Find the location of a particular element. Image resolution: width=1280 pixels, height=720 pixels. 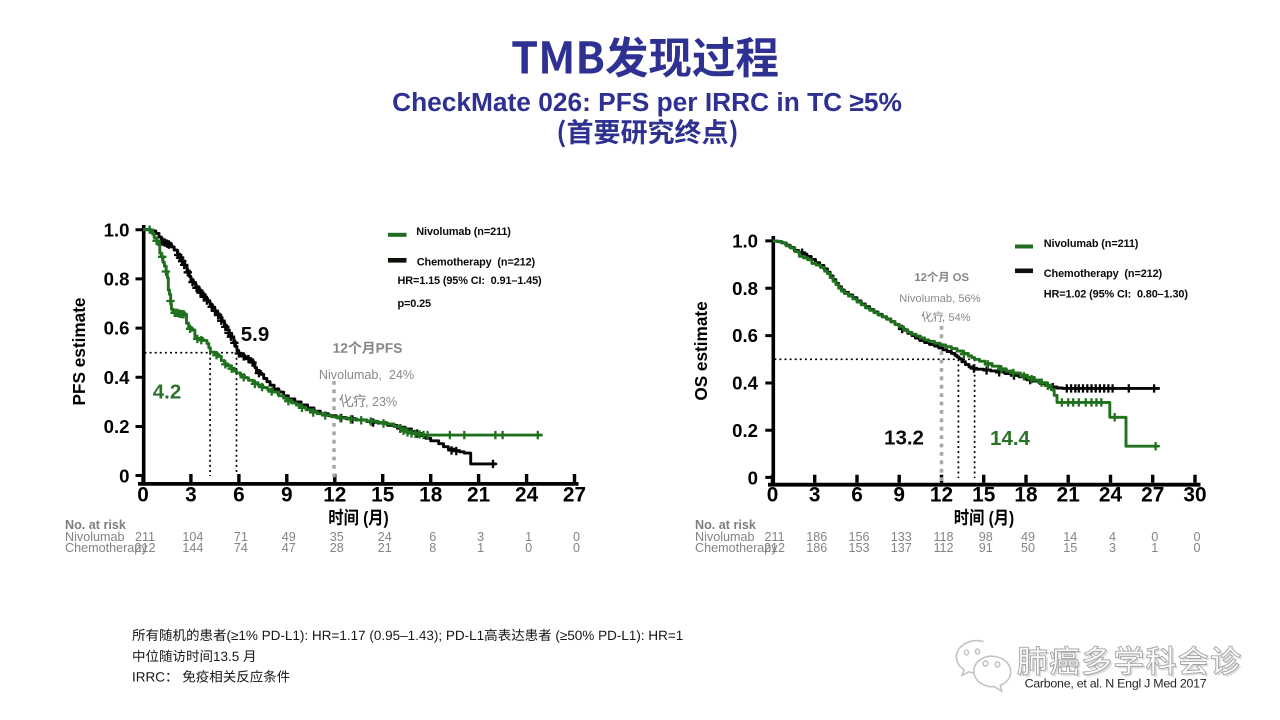

svg-text: 14 is located at coordinates (1070, 537).